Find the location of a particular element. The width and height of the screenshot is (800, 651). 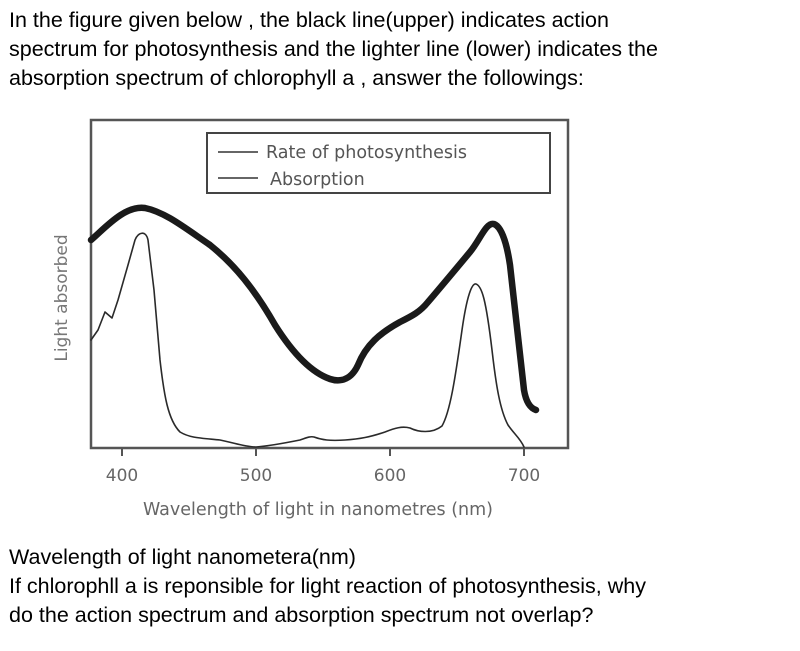

legend-label-action: Rate of photosynthesis is located at coordinates (366, 153).